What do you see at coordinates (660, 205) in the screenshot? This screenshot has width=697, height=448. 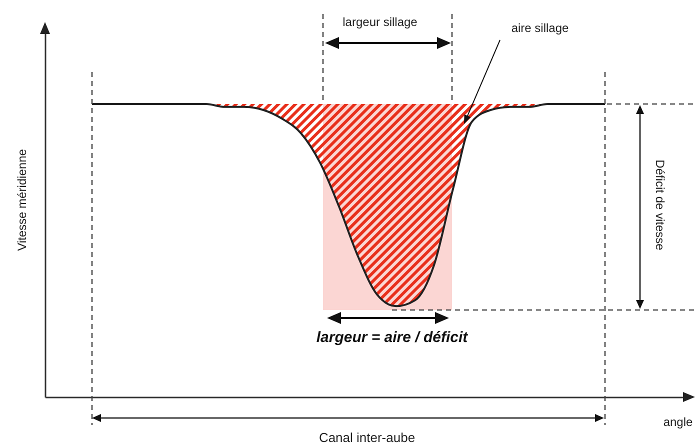 I see `text: Déficit de vitesse` at bounding box center [660, 205].